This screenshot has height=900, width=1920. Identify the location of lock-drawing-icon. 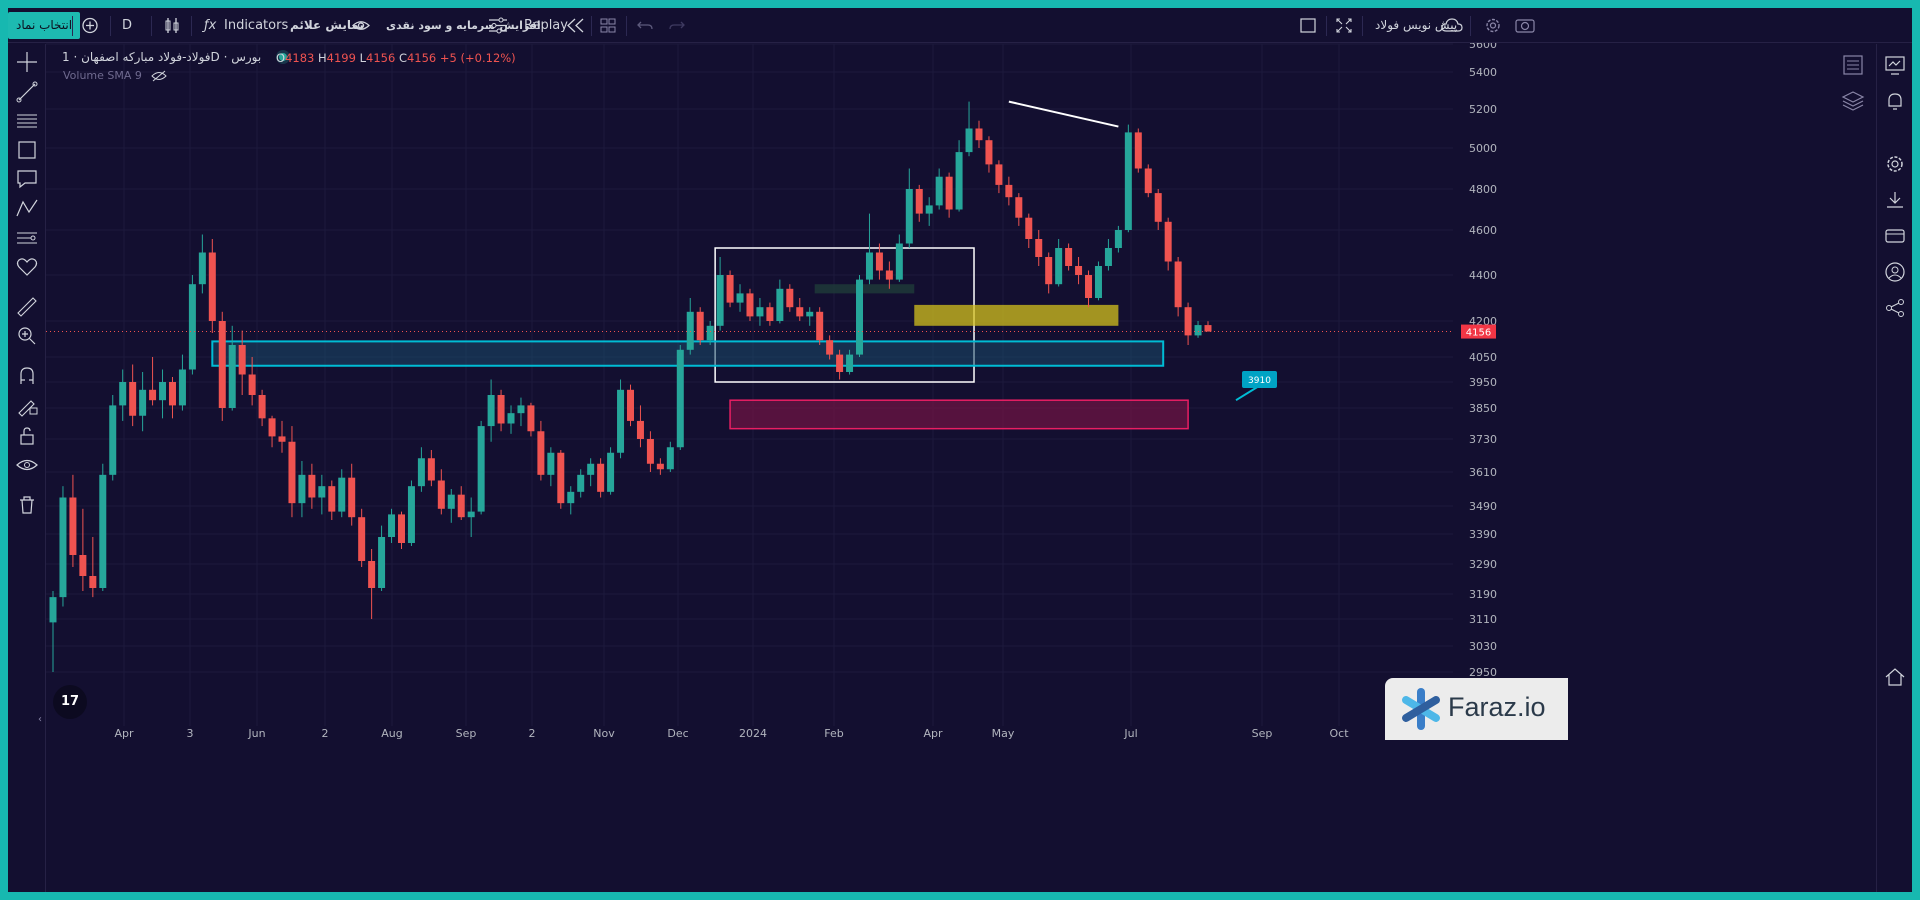
(27, 406).